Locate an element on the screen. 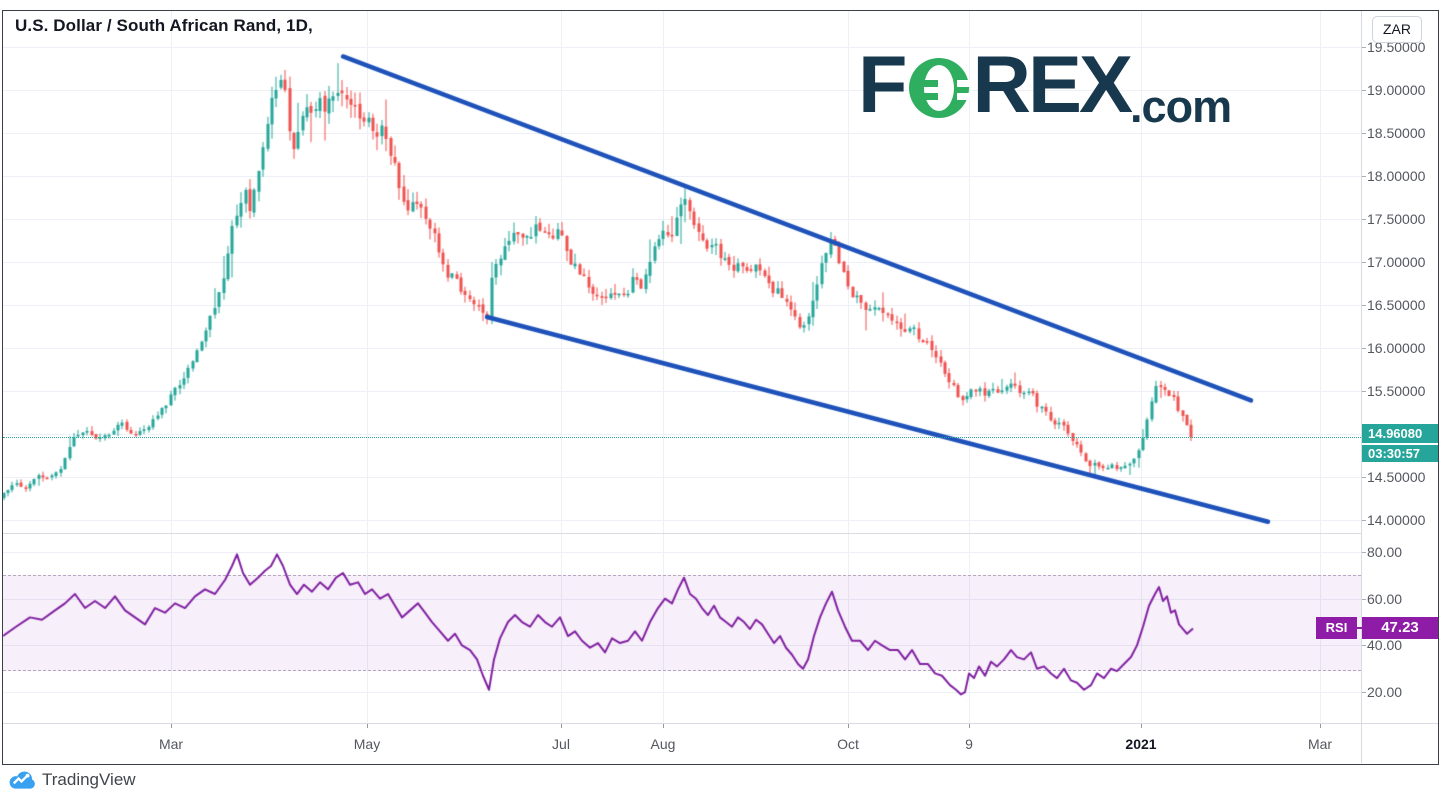 This screenshot has width=1445, height=806. tradingview-cloud-icon is located at coordinates (22, 780).